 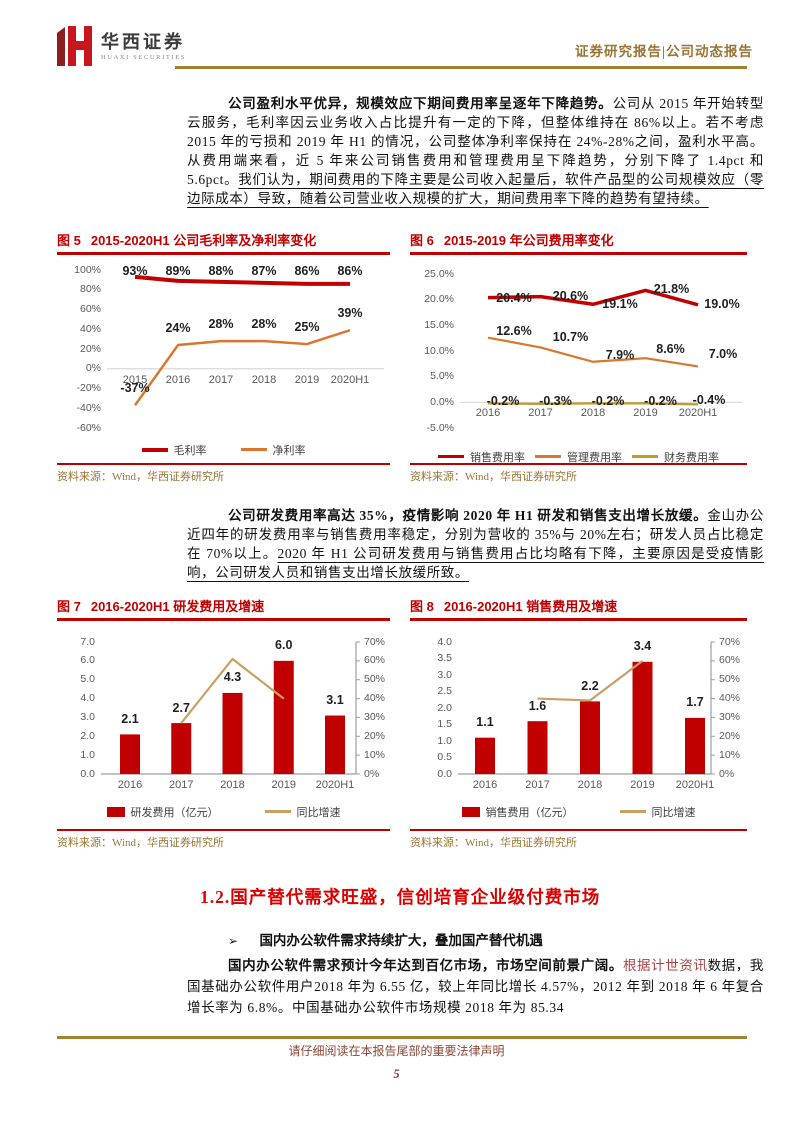 I want to click on data-label: 39%, so click(x=350, y=312).